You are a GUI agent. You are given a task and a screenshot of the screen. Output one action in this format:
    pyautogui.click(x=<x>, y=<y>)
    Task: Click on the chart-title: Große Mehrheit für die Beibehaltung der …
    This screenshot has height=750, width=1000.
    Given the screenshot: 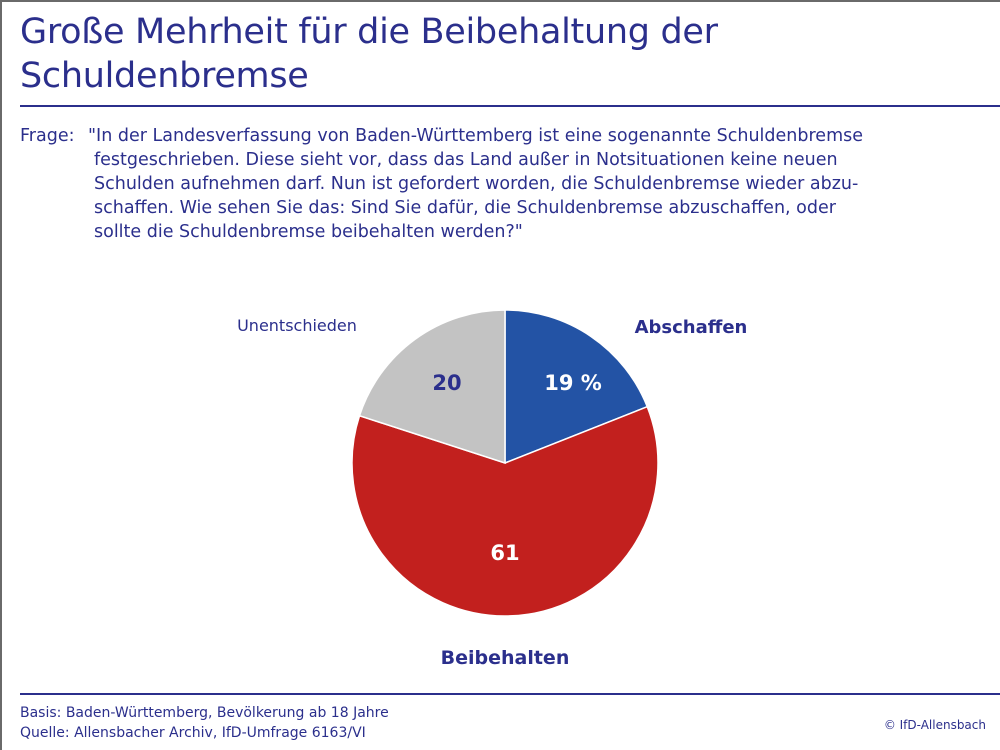 What is the action you would take?
    pyautogui.click(x=369, y=54)
    